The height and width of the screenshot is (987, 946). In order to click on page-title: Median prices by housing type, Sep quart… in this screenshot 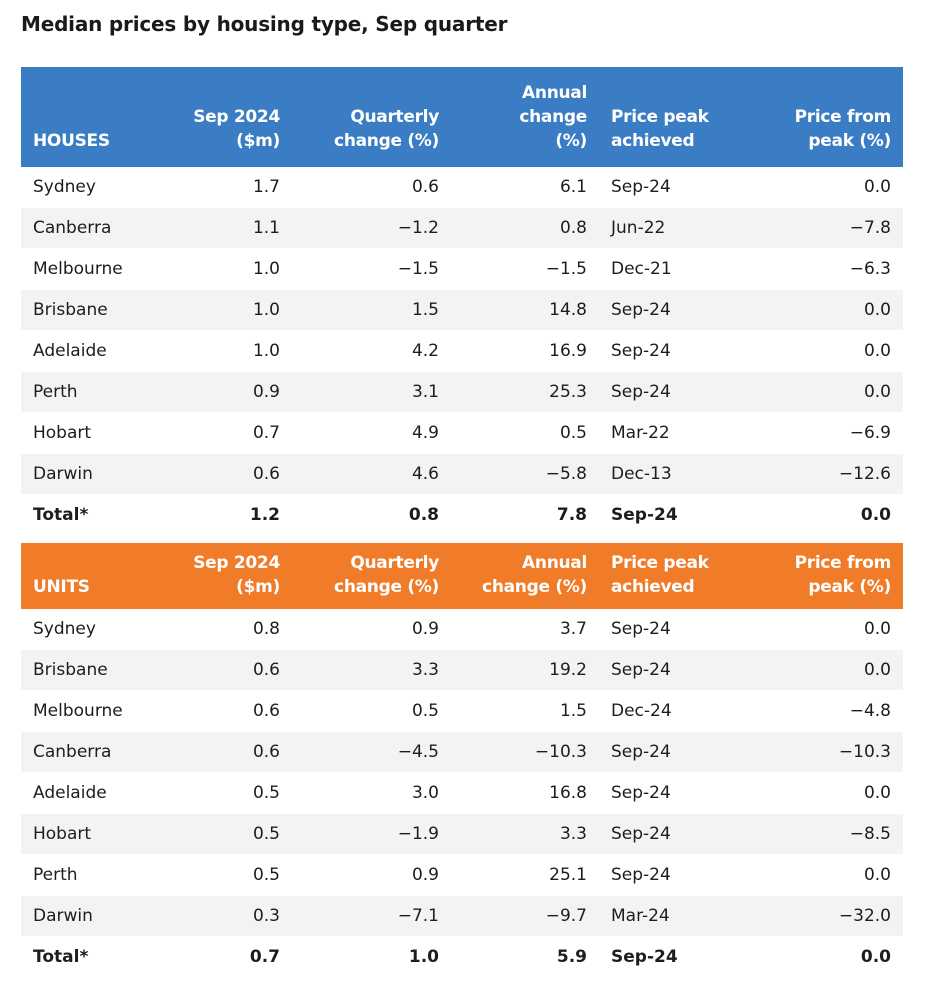, I will do `click(264, 24)`.